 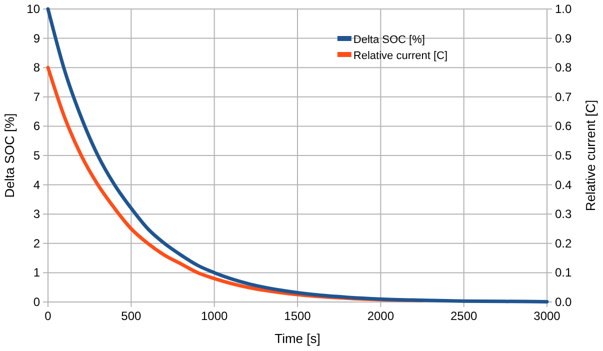 What do you see at coordinates (214, 316) in the screenshot?
I see `x-tick-label: 1000` at bounding box center [214, 316].